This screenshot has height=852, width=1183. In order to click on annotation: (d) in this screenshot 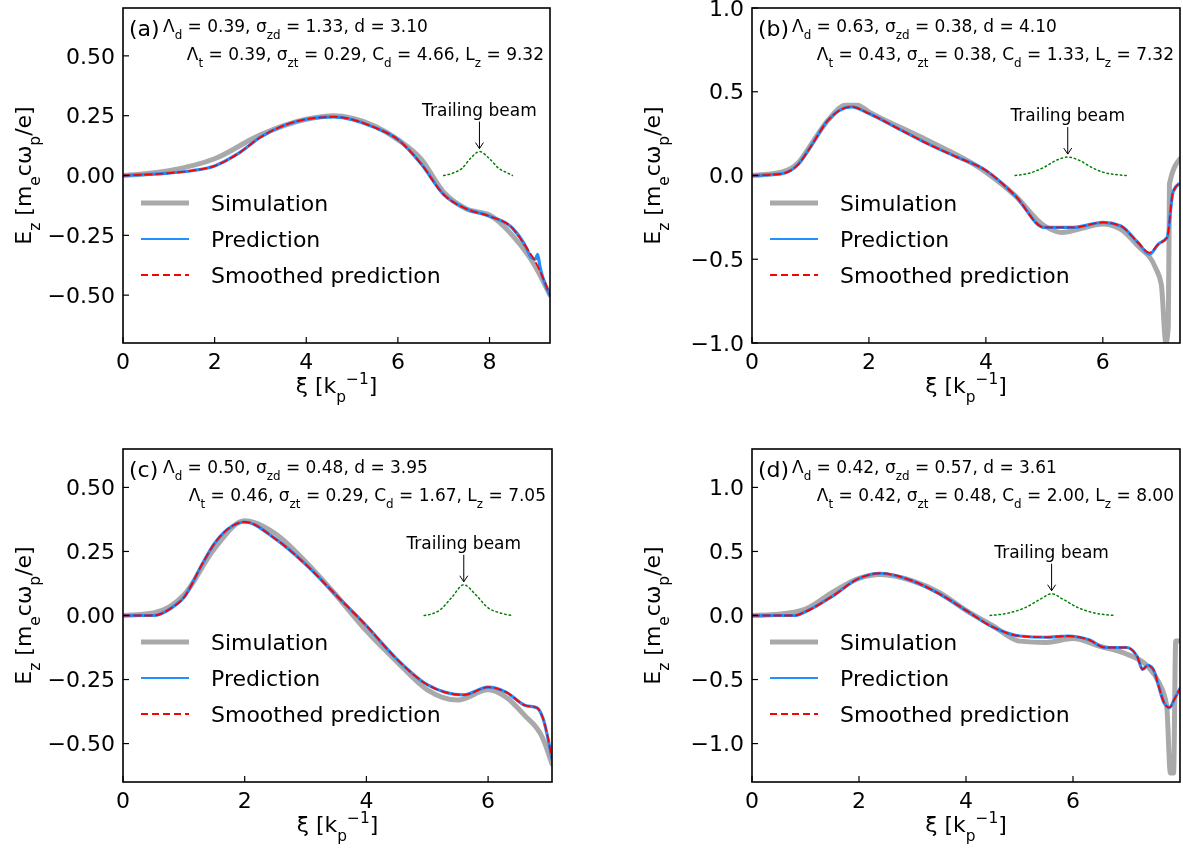, I will do `click(774, 469)`.